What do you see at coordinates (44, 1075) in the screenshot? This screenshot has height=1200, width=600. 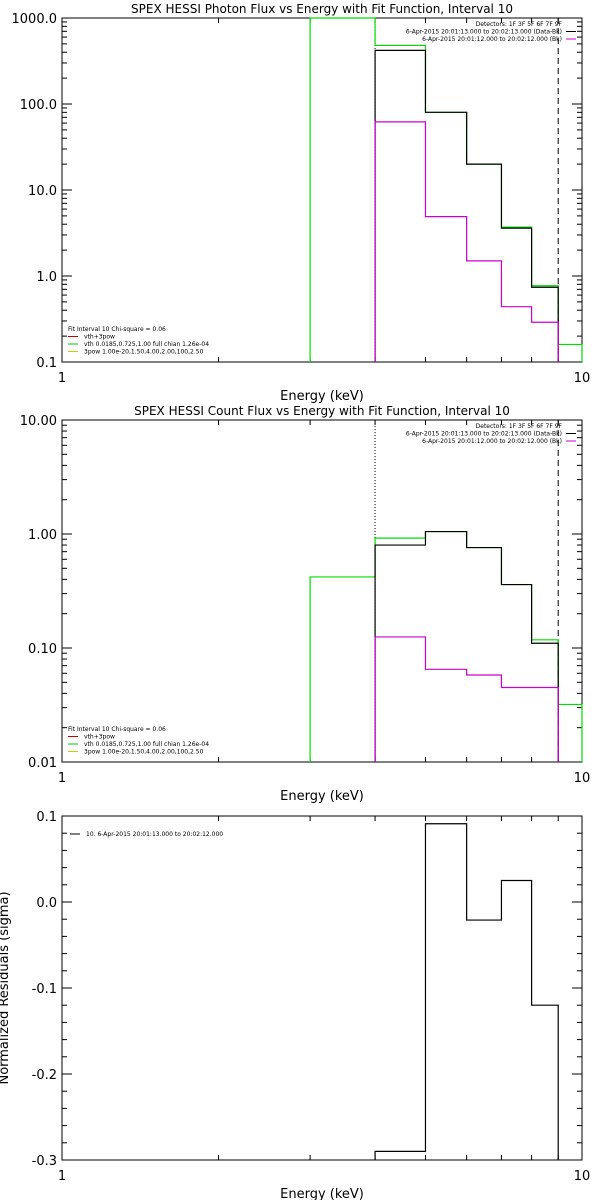 I see `y-tick-label: -0.2` at bounding box center [44, 1075].